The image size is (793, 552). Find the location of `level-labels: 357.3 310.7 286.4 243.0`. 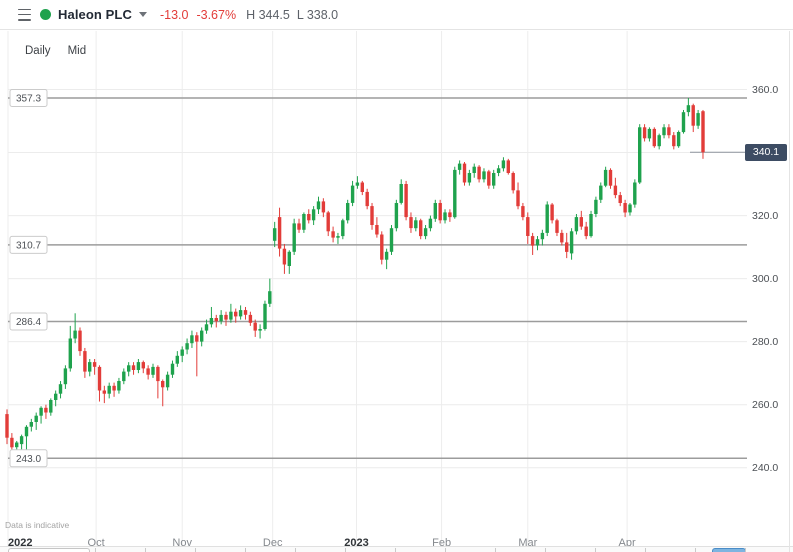

level-labels: 357.3 310.7 286.4 243.0 is located at coordinates (28, 278).